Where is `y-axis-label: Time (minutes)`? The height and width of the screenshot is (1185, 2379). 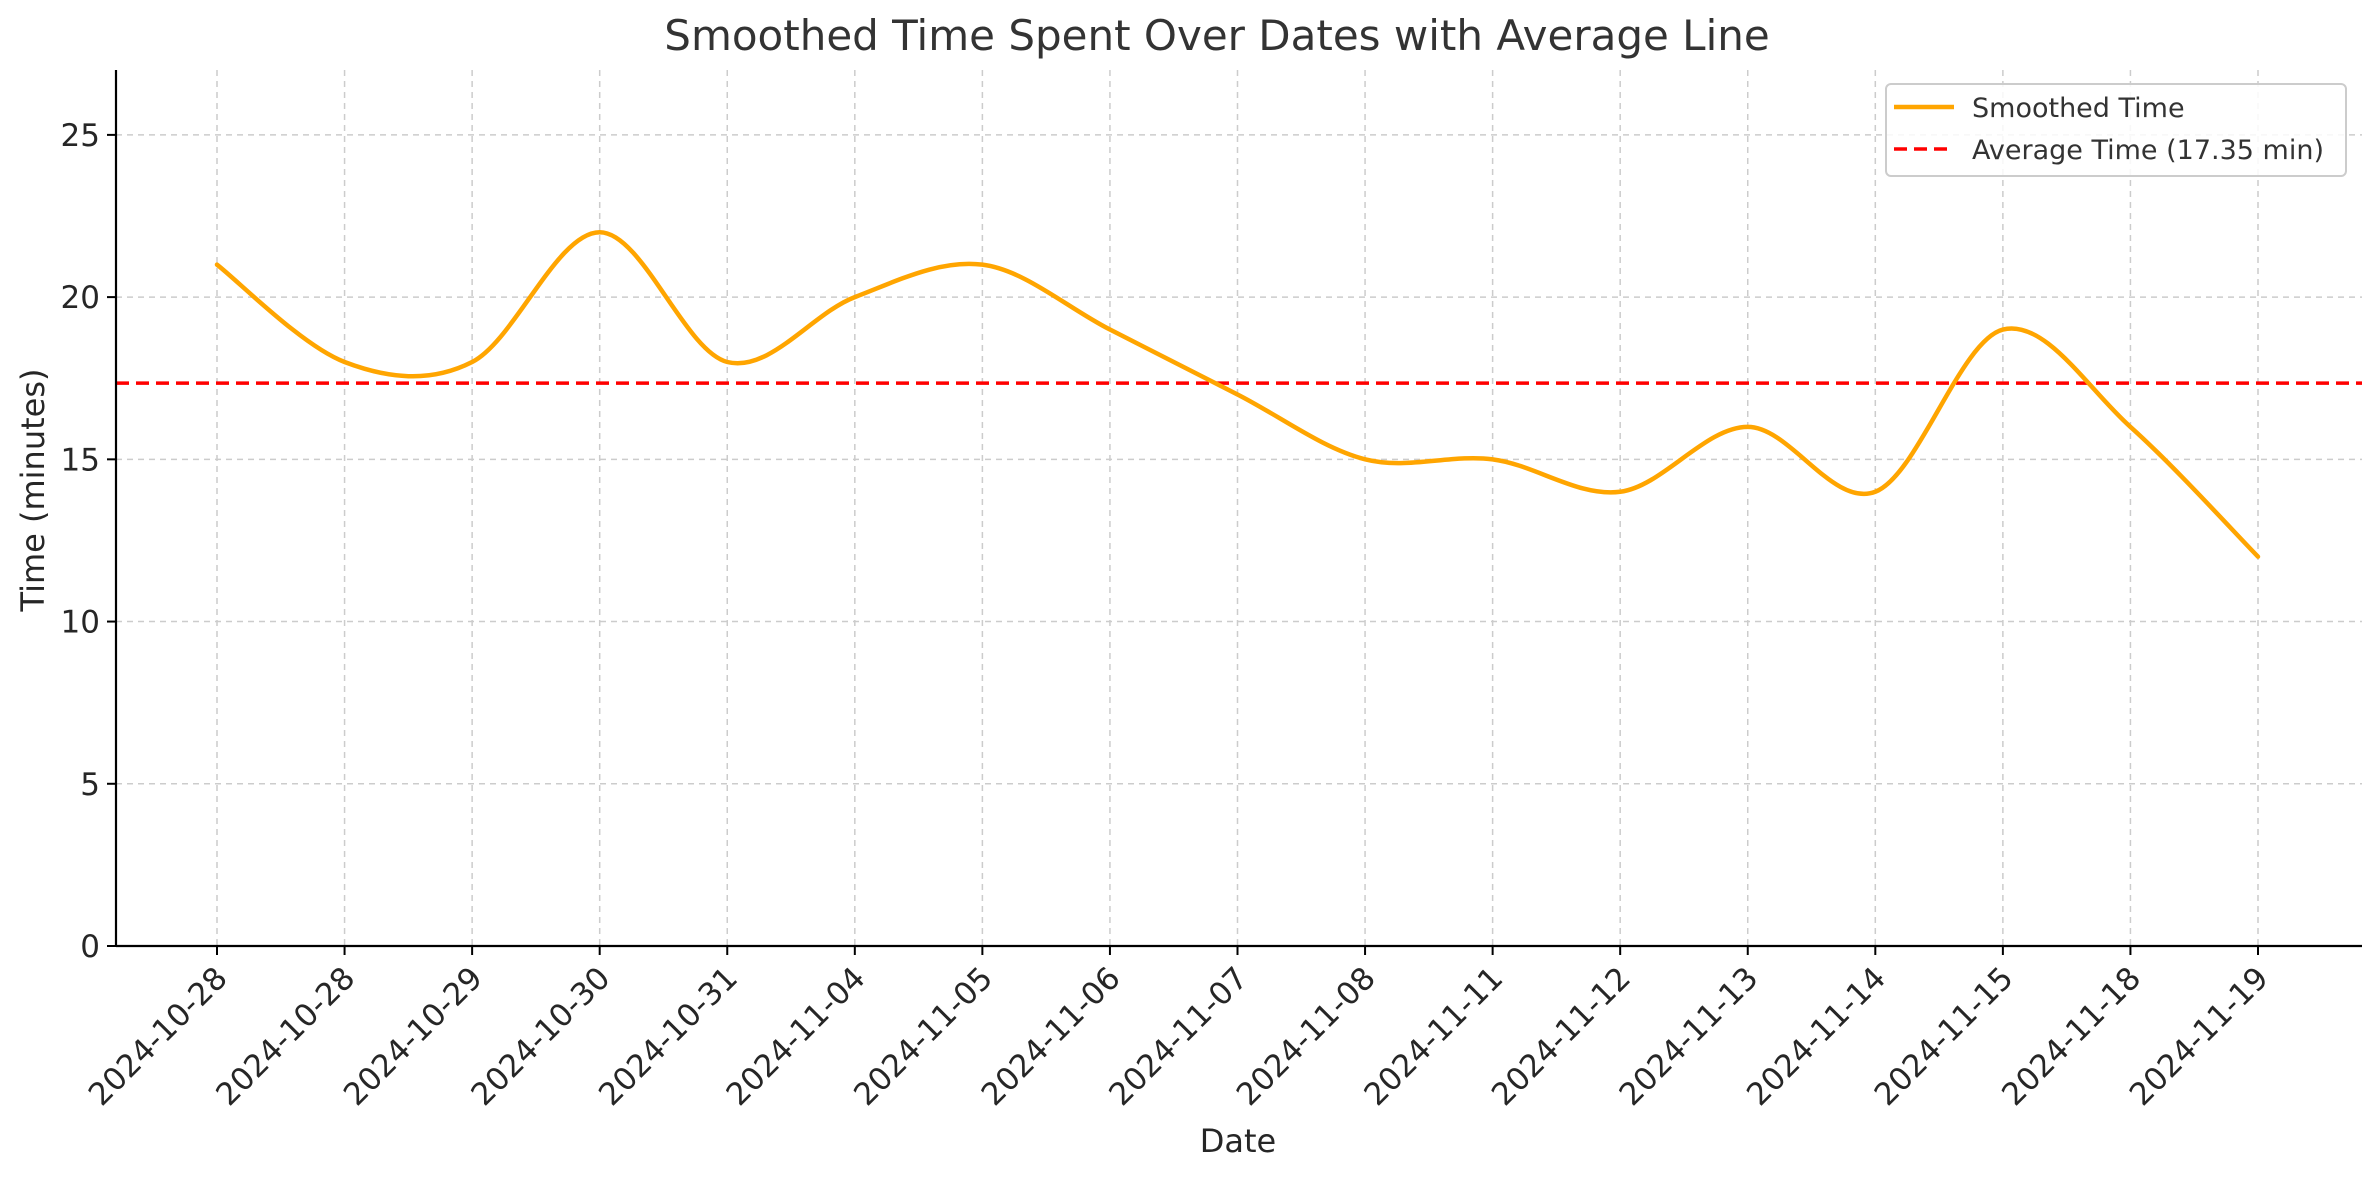
y-axis-label: Time (minutes) is located at coordinates (33, 491).